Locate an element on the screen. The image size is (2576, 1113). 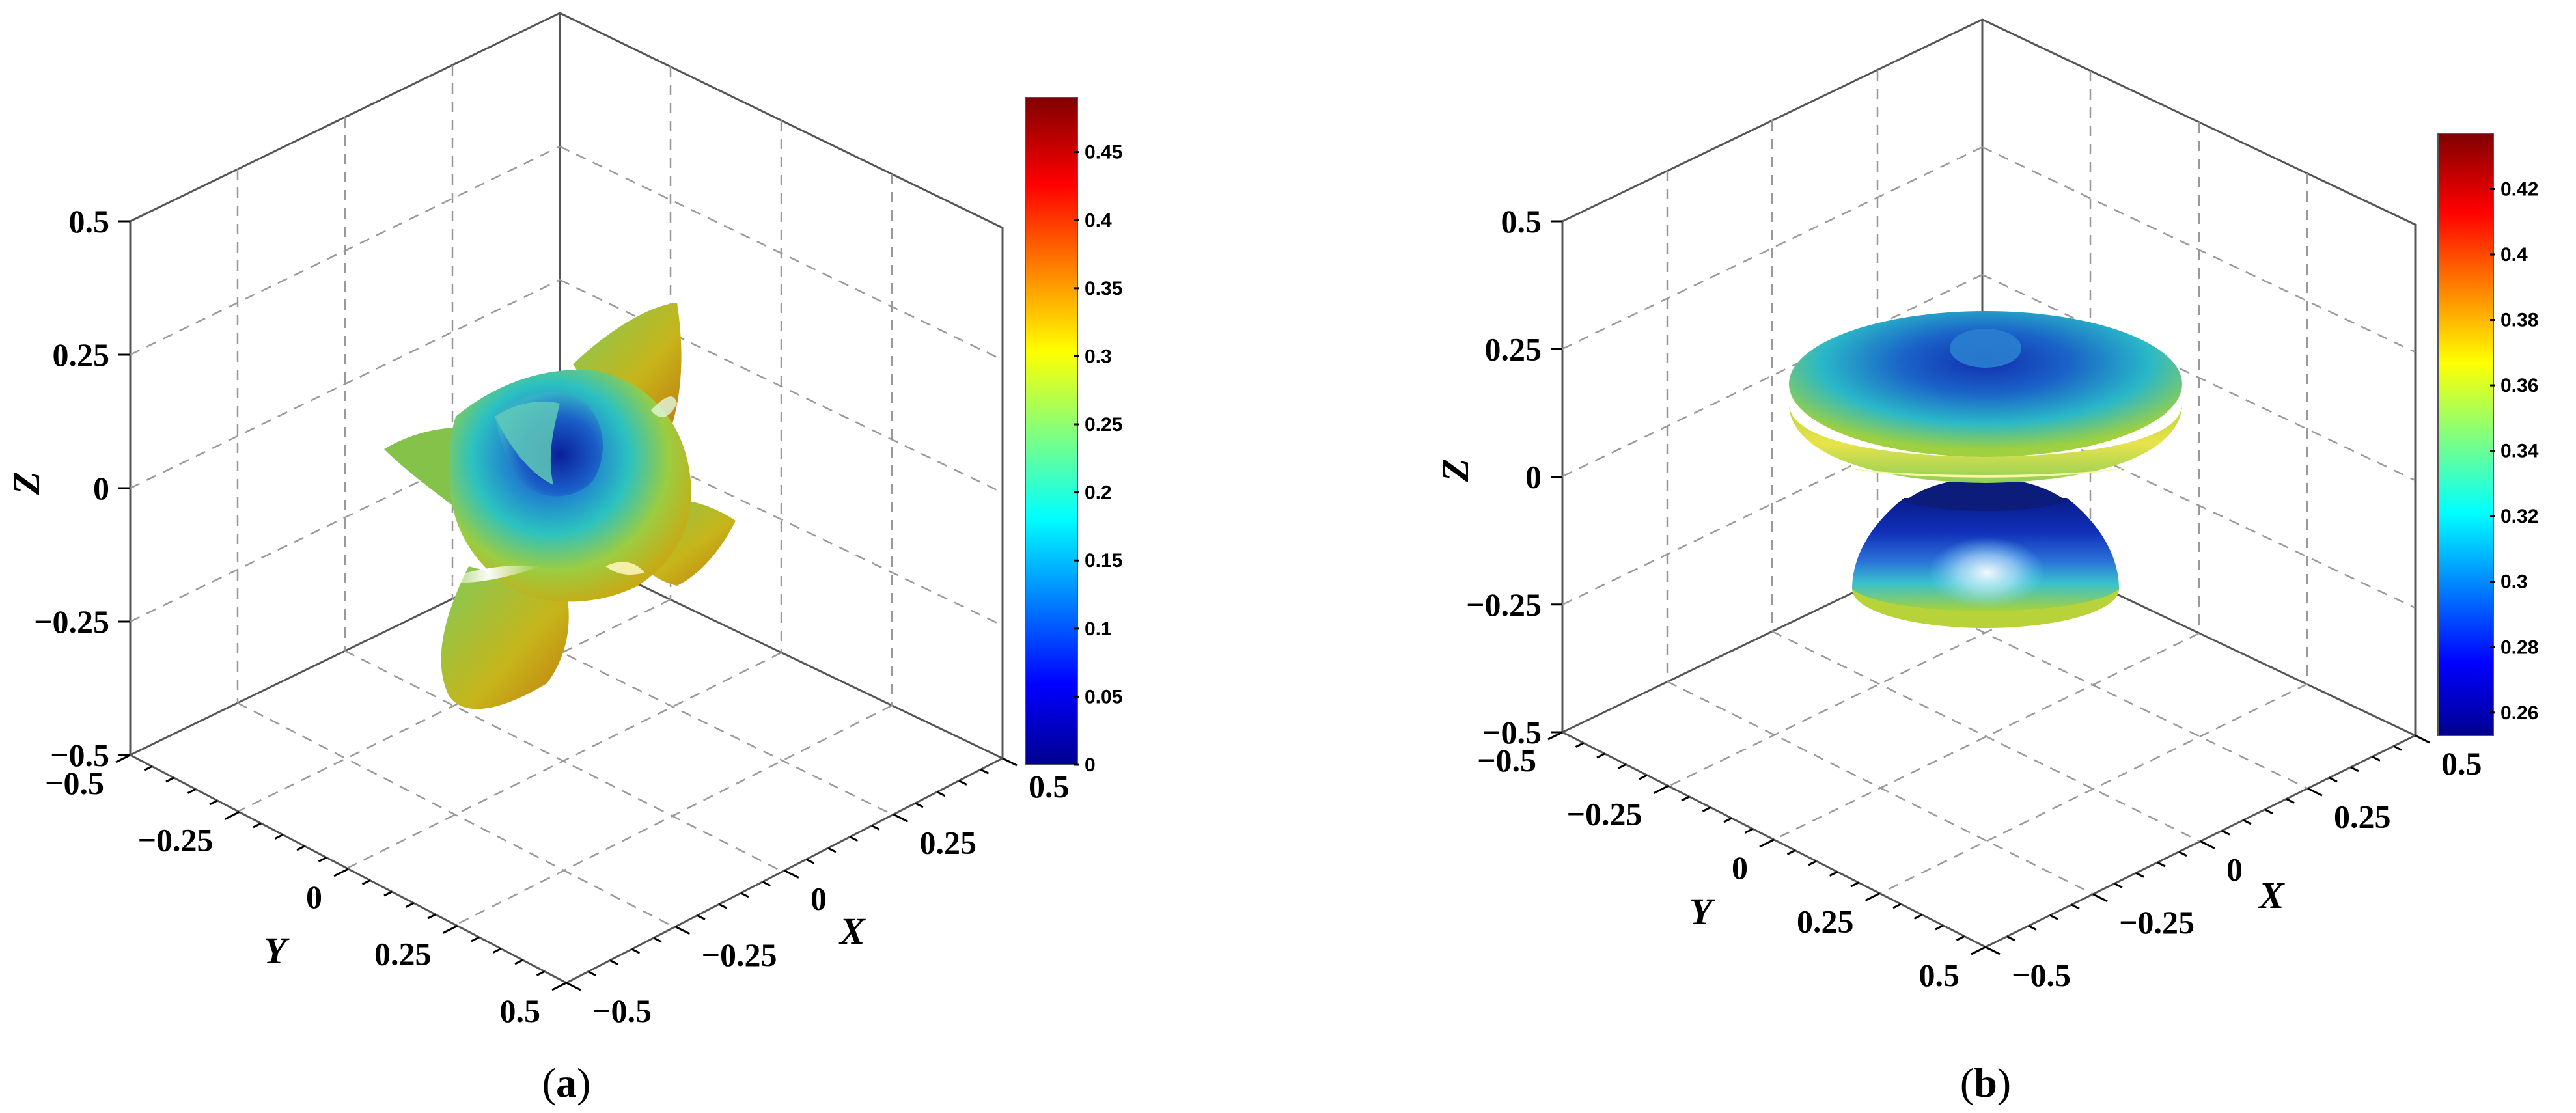
panel-b-y-tick-label: 0.5 is located at coordinates (1939, 975).